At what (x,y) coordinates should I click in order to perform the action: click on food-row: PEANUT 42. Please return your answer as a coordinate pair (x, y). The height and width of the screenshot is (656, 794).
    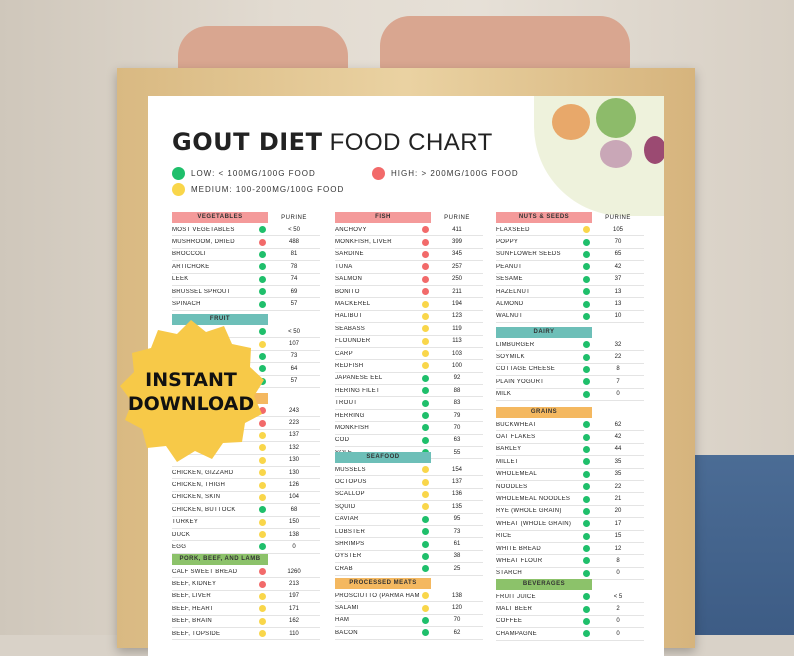
    Looking at the image, I should click on (570, 267).